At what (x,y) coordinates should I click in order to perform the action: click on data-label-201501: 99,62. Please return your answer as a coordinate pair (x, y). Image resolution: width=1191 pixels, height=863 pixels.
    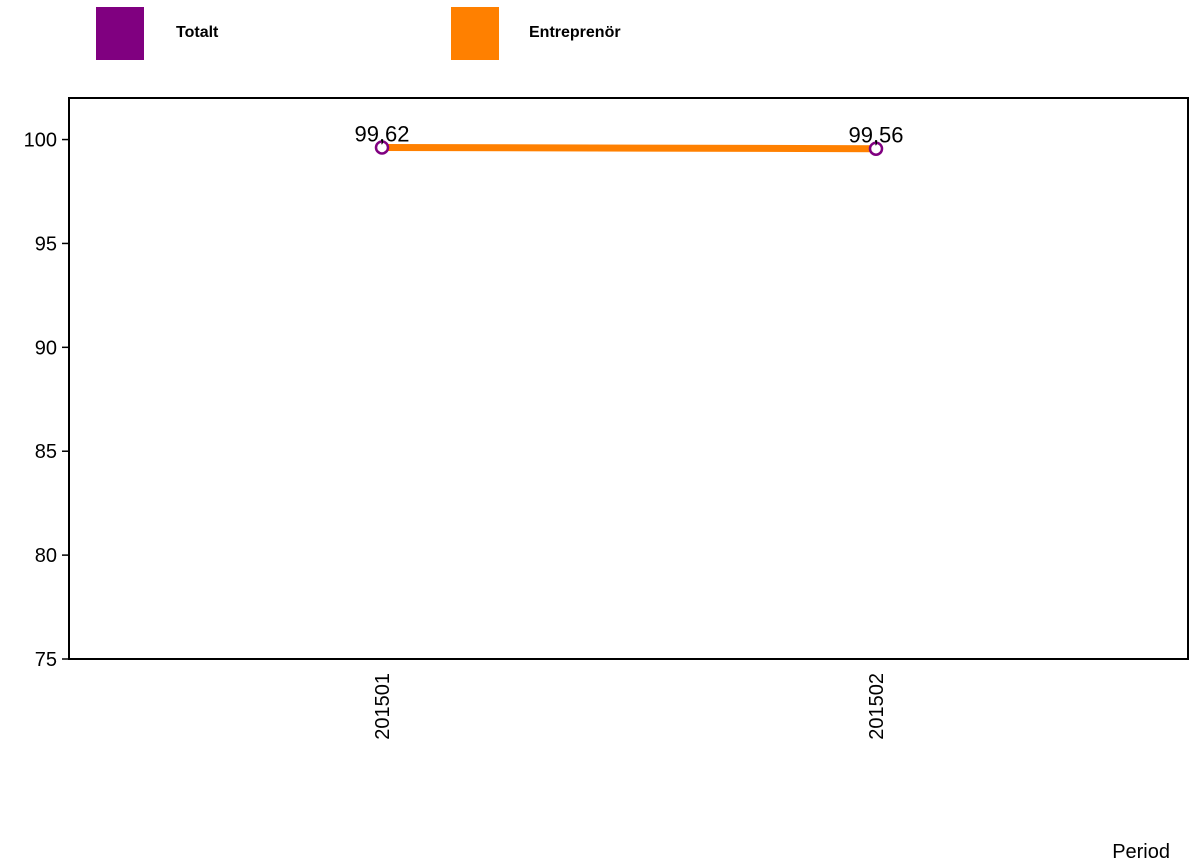
    Looking at the image, I should click on (381, 133).